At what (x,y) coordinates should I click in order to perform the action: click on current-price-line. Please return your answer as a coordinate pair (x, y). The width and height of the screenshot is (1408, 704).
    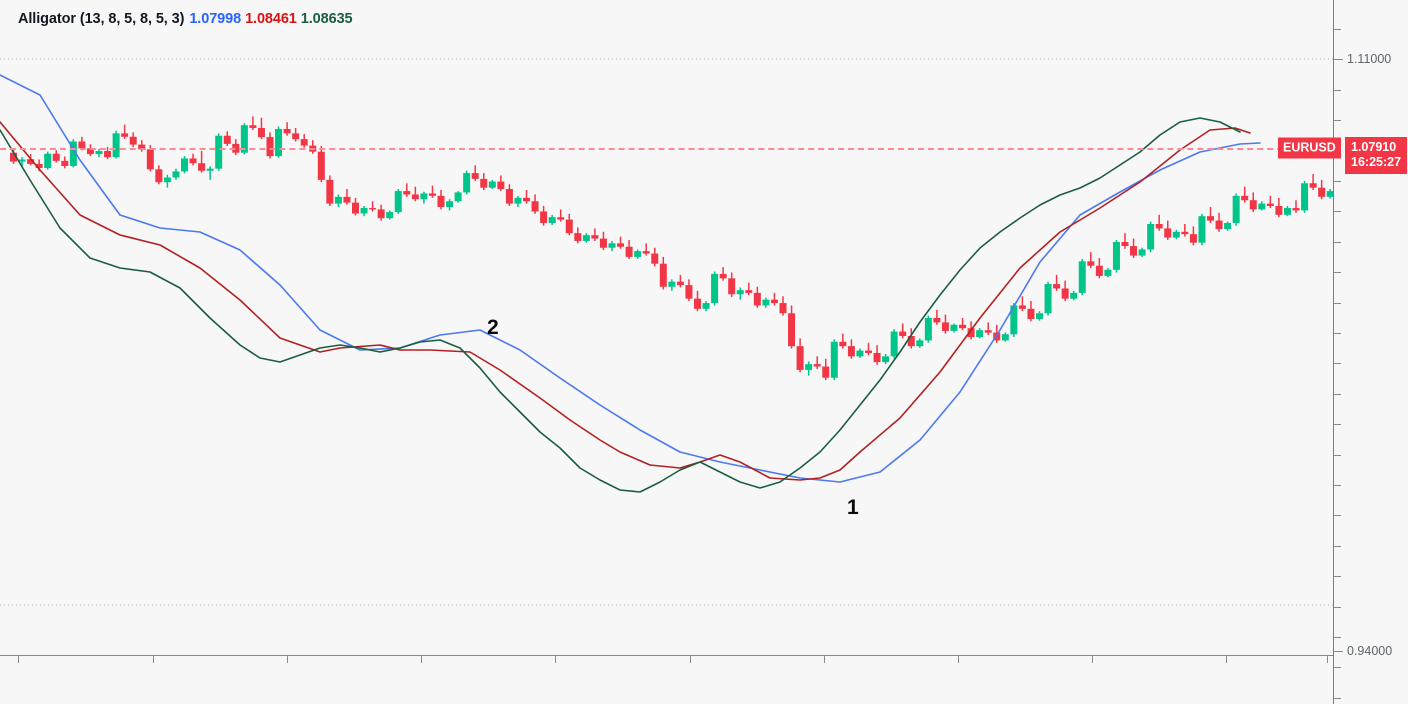
    Looking at the image, I should click on (666, 149).